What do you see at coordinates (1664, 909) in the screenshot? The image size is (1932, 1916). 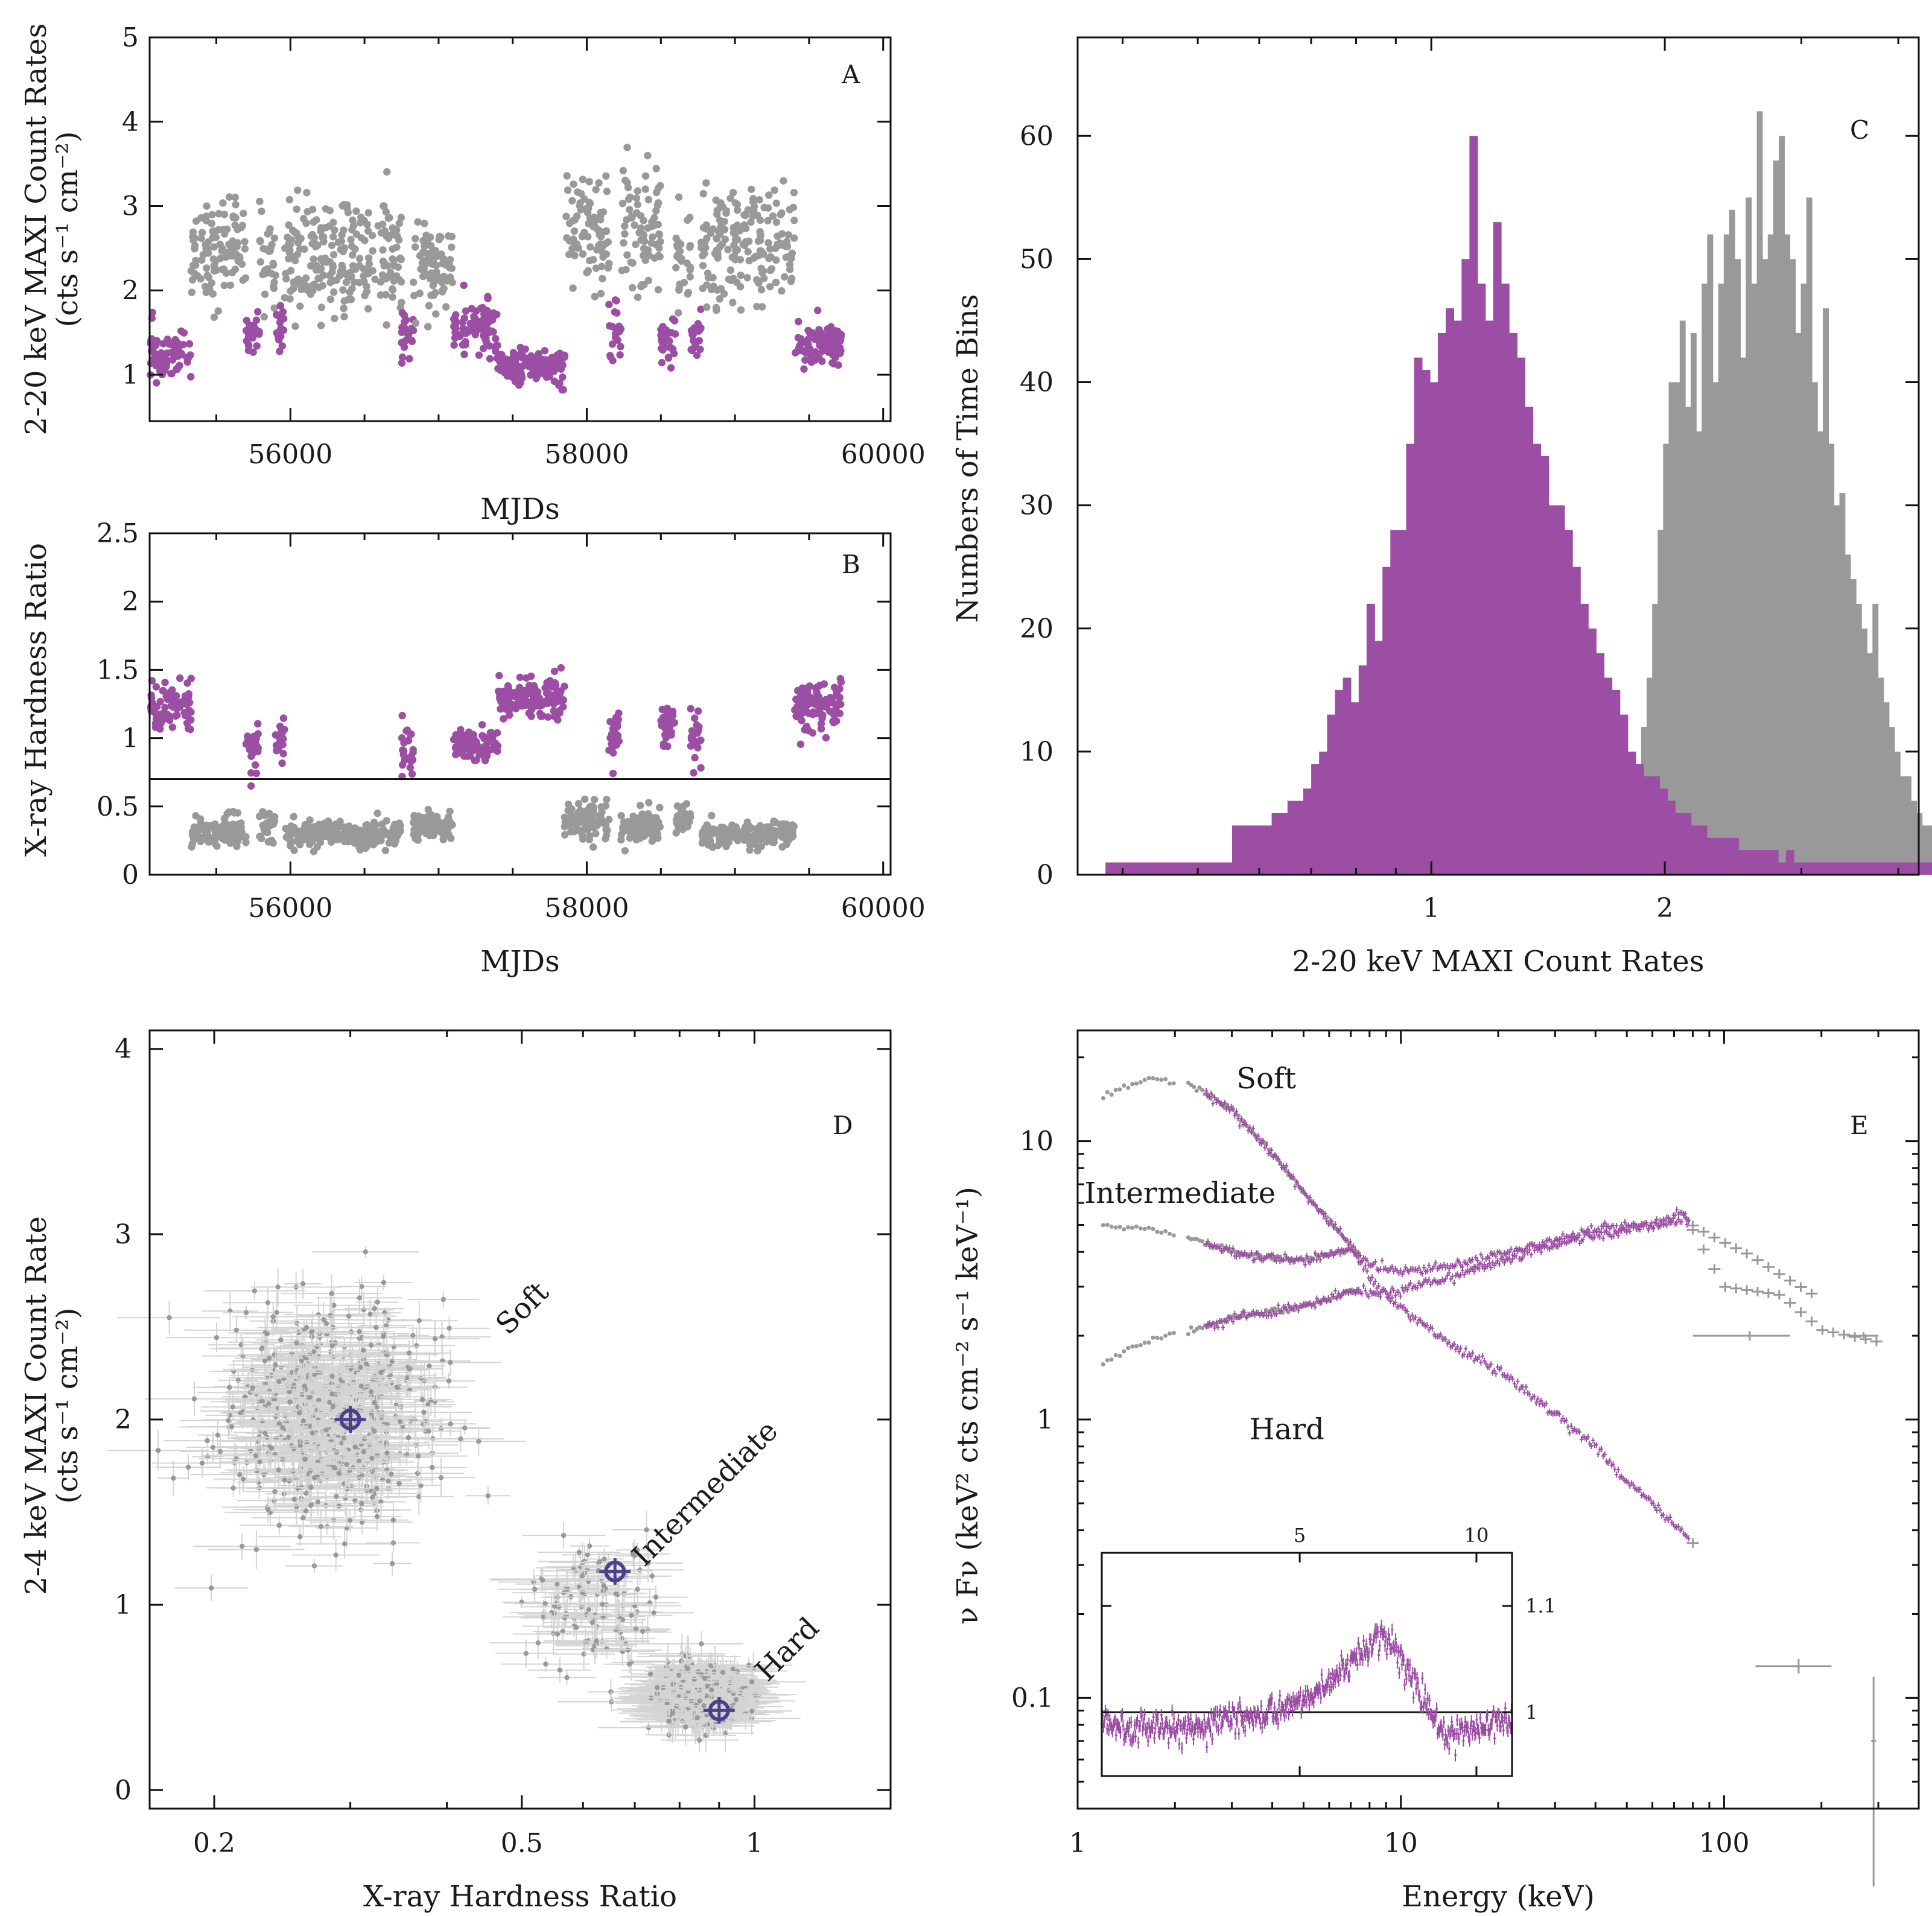 I see `x-tick-label: 2` at bounding box center [1664, 909].